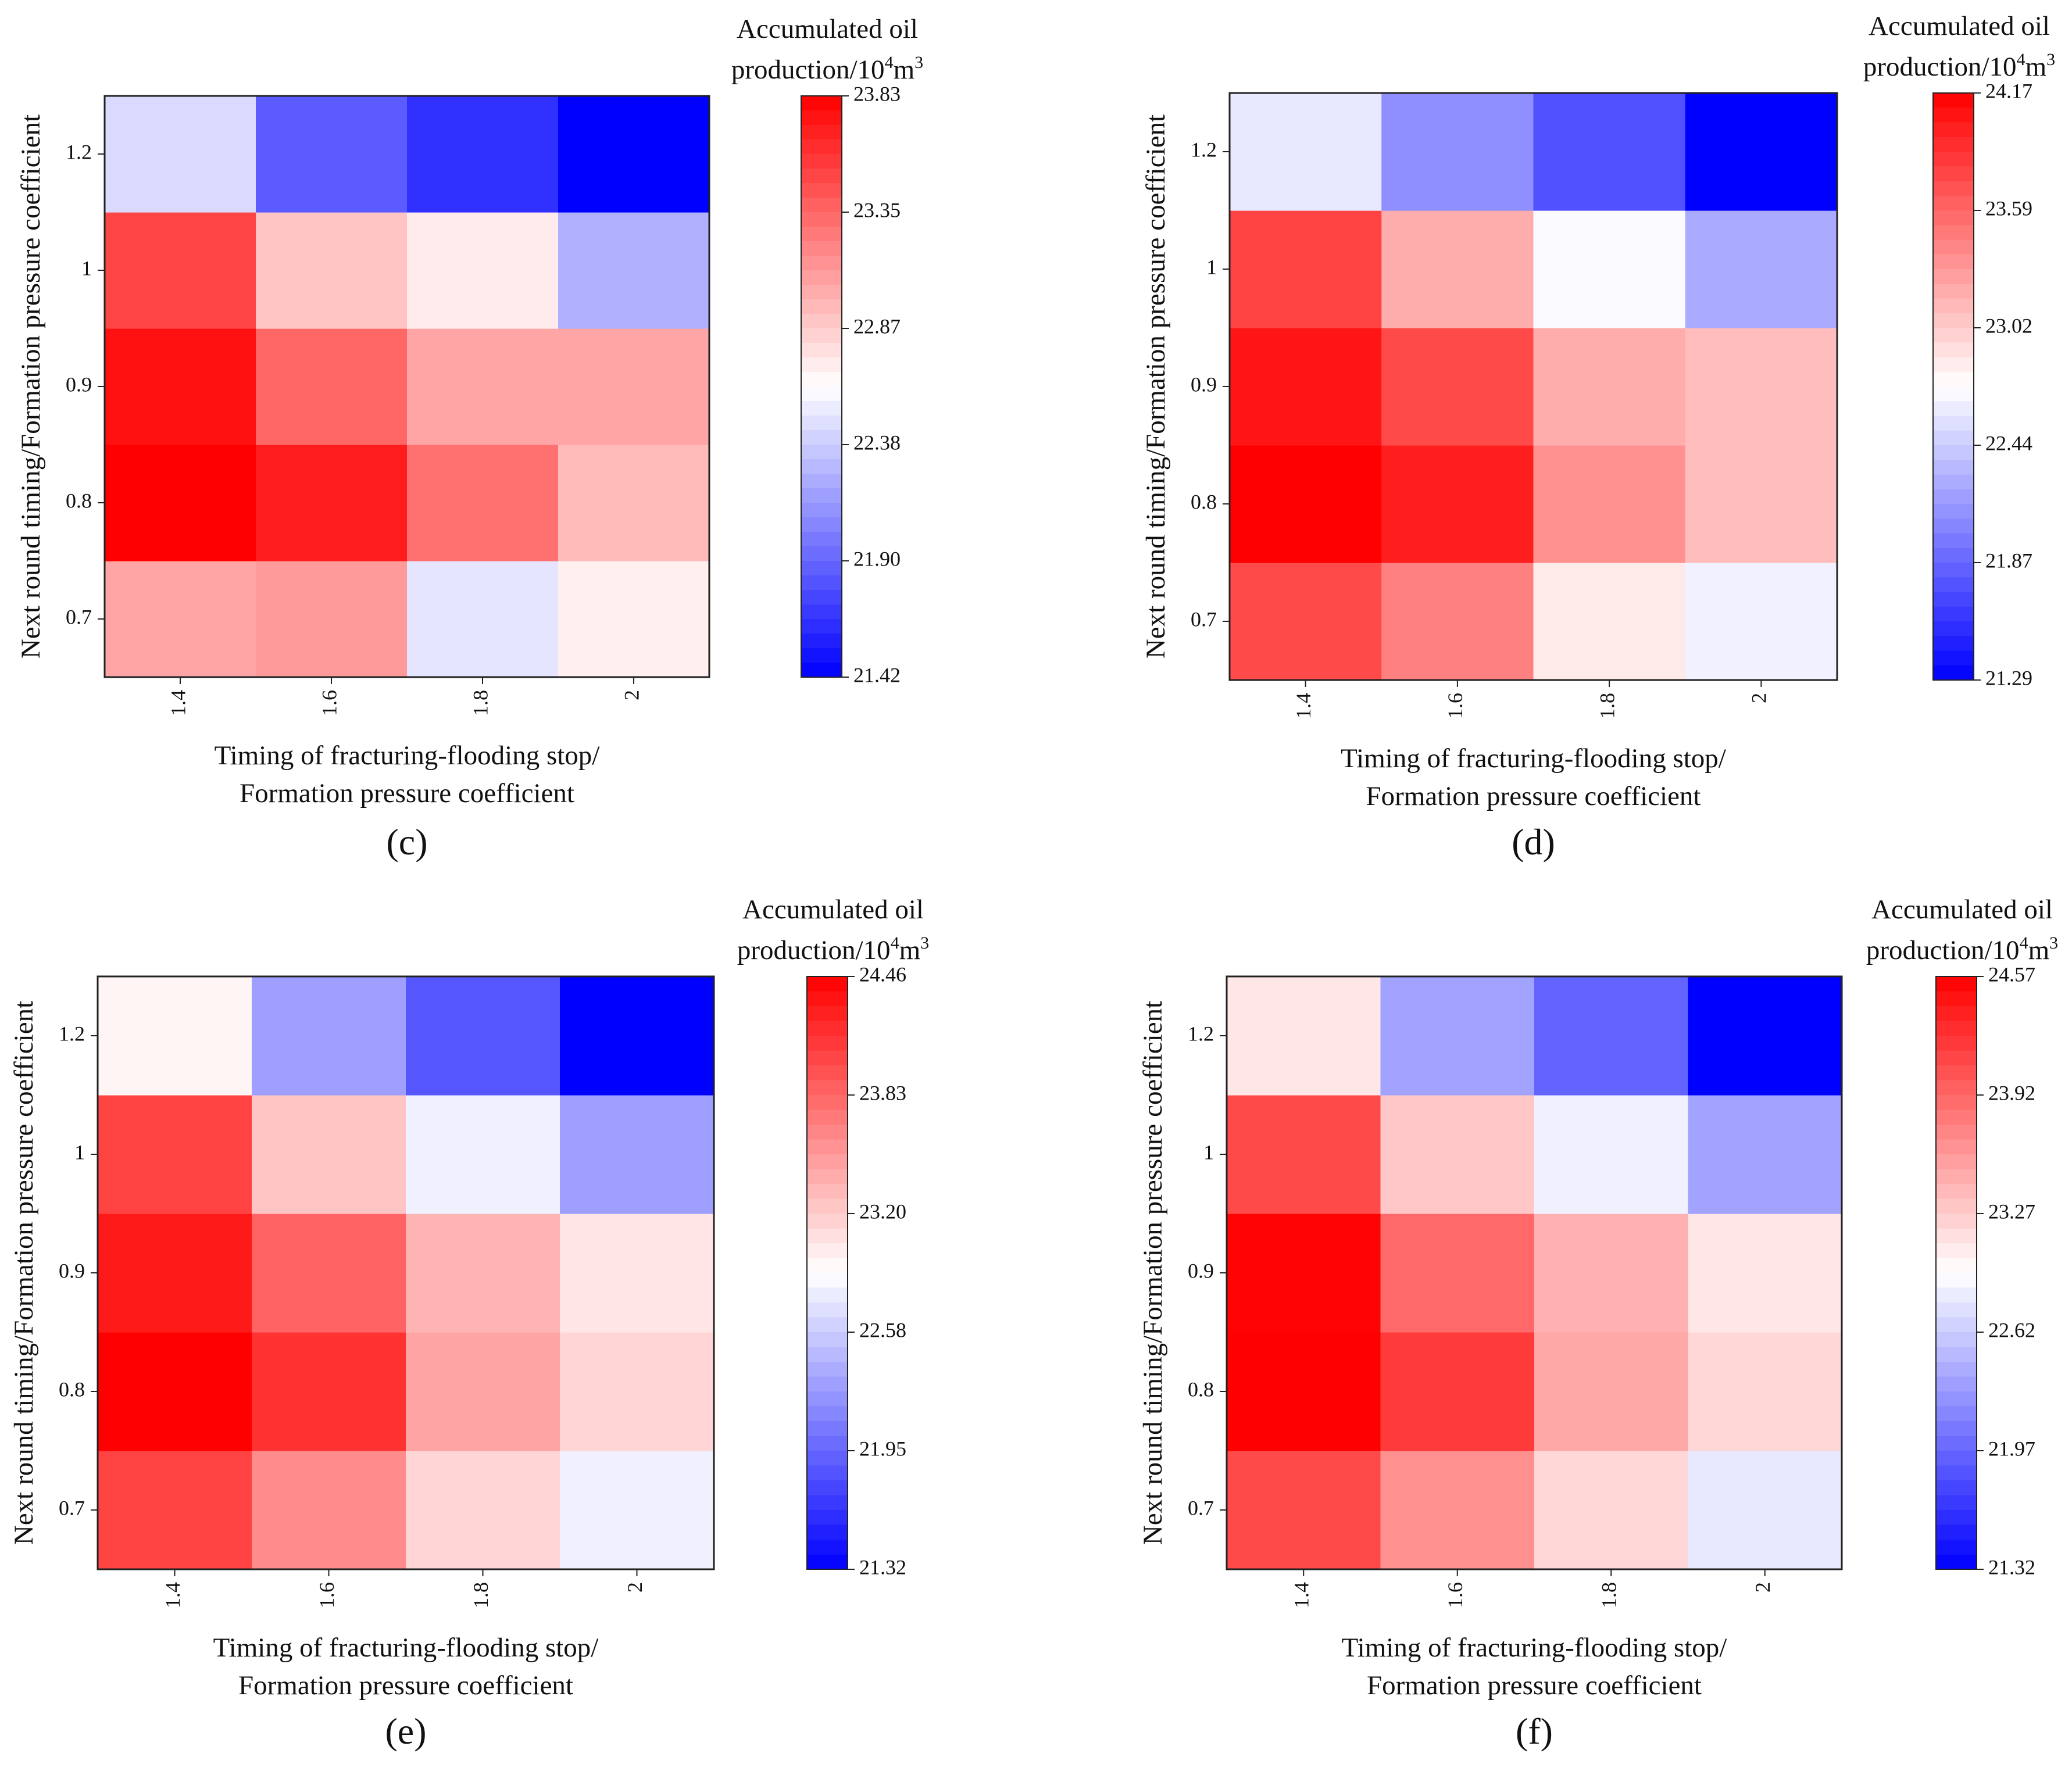 This screenshot has height=1782, width=2072. I want to click on panel-label: (d), so click(1534, 842).